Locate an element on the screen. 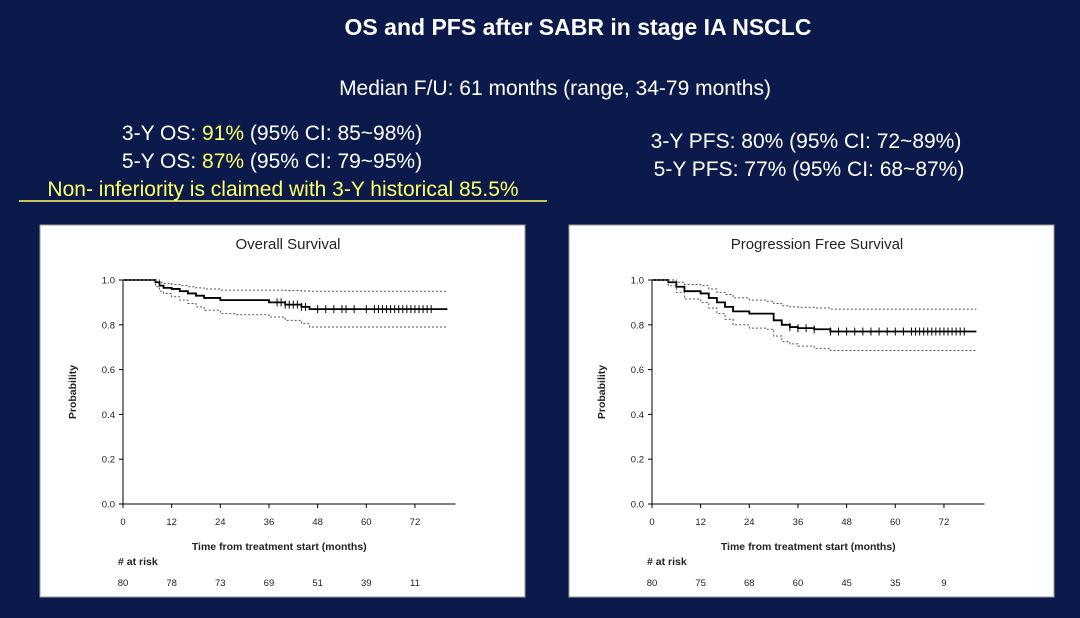 This screenshot has height=618, width=1080. at-risk-count: 69 is located at coordinates (269, 583).